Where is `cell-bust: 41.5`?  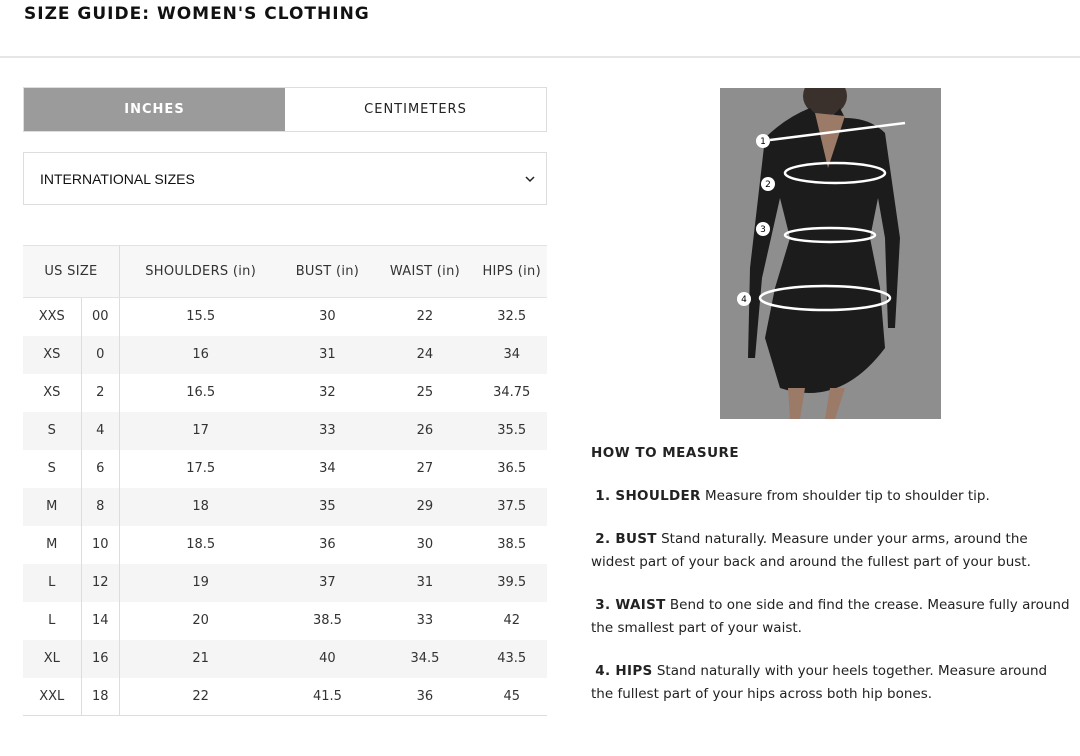
cell-bust: 41.5 is located at coordinates (327, 696).